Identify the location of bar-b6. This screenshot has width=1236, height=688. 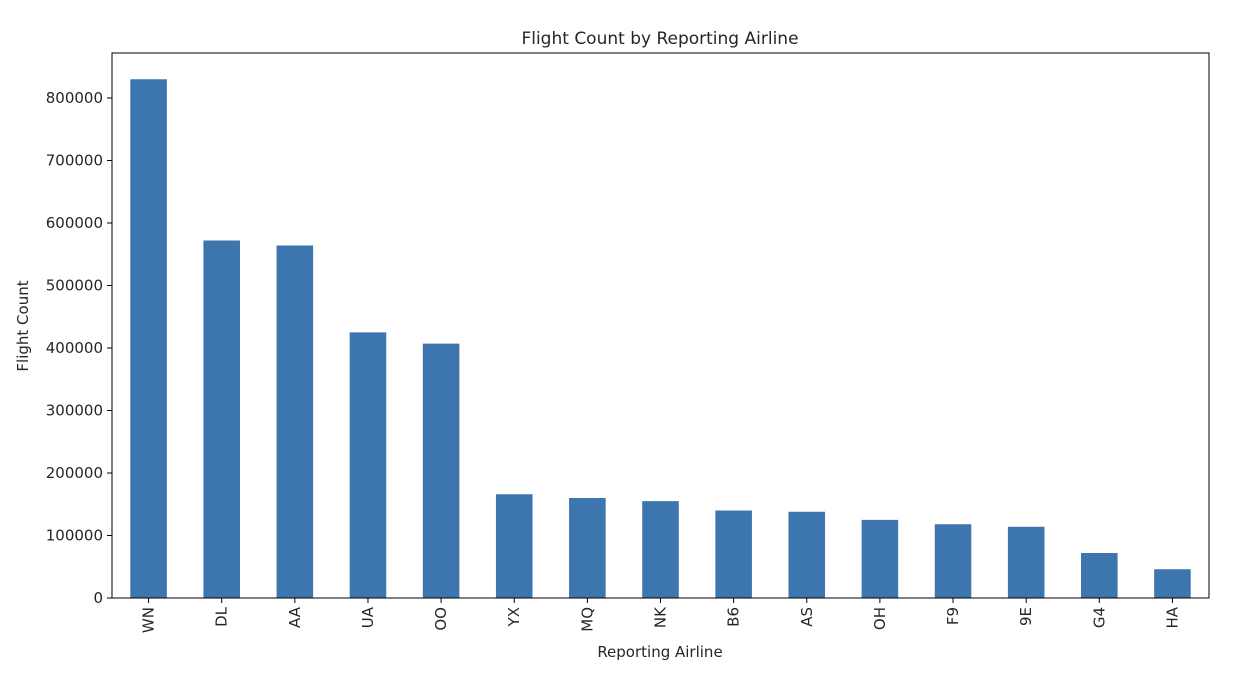
(733, 554).